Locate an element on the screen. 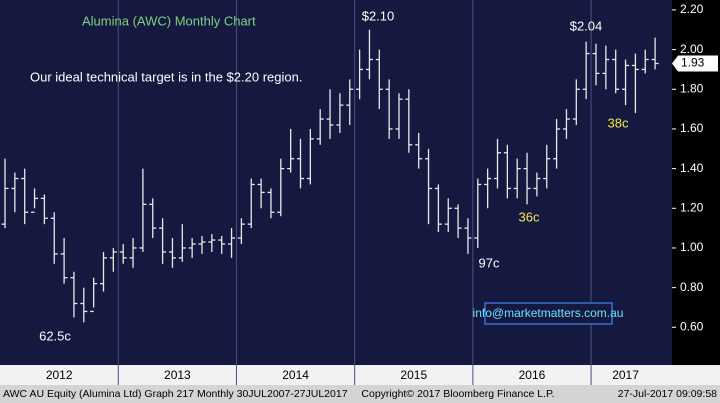  footer-copyright: Copyright© 2017 Bloomberg Finance L.P. is located at coordinates (457, 394).